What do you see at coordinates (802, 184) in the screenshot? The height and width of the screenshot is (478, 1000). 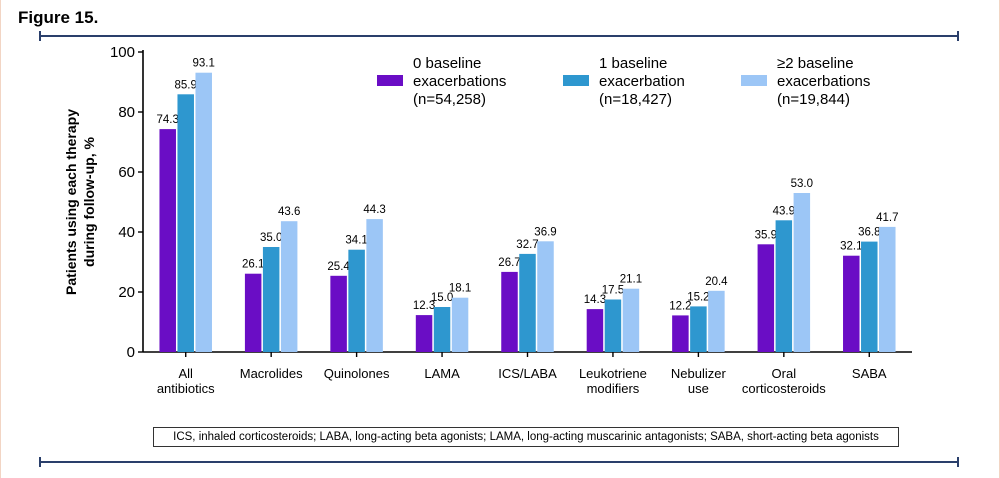 I see `data-label: 53.0` at bounding box center [802, 184].